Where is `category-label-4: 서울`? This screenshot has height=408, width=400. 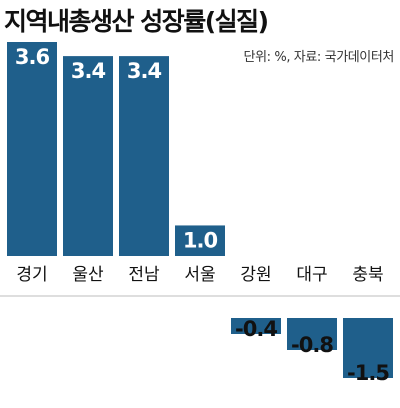
category-label-4: 서울 is located at coordinates (199, 275).